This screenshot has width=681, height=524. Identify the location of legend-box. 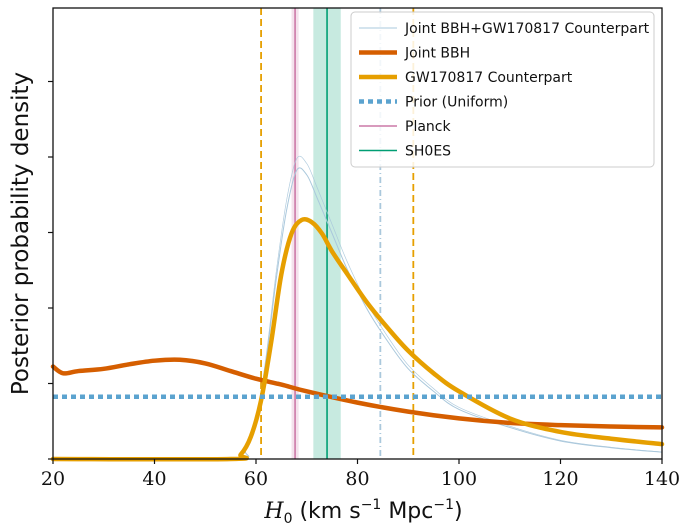
(502, 89).